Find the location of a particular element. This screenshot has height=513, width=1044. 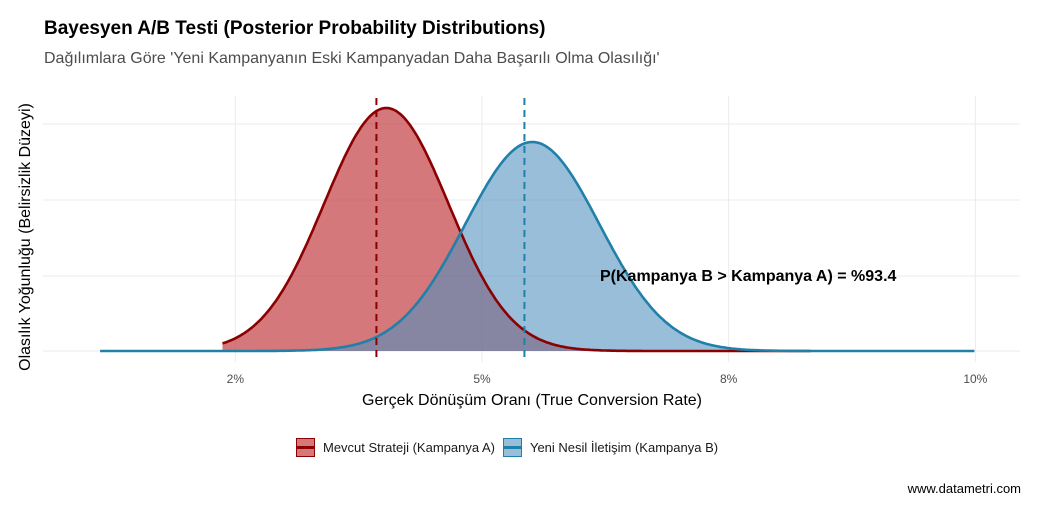

x-tick-label: 5% is located at coordinates (482, 379).